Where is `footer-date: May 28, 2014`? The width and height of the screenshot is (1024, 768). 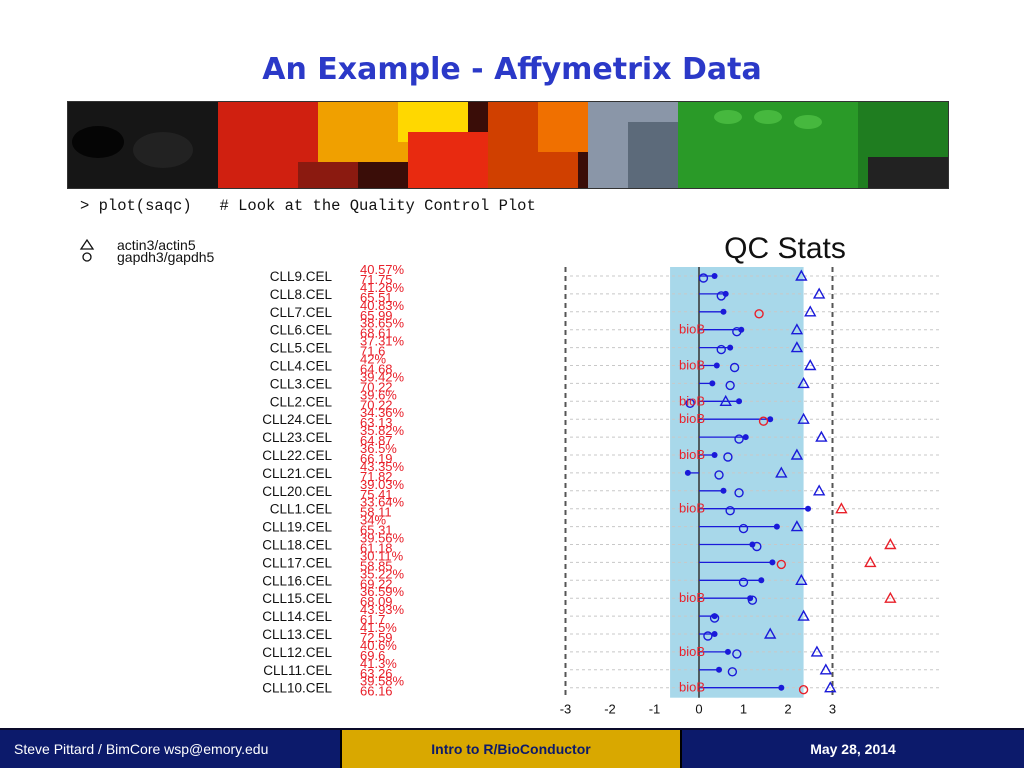
footer-date: May 28, 2014 is located at coordinates (853, 749).